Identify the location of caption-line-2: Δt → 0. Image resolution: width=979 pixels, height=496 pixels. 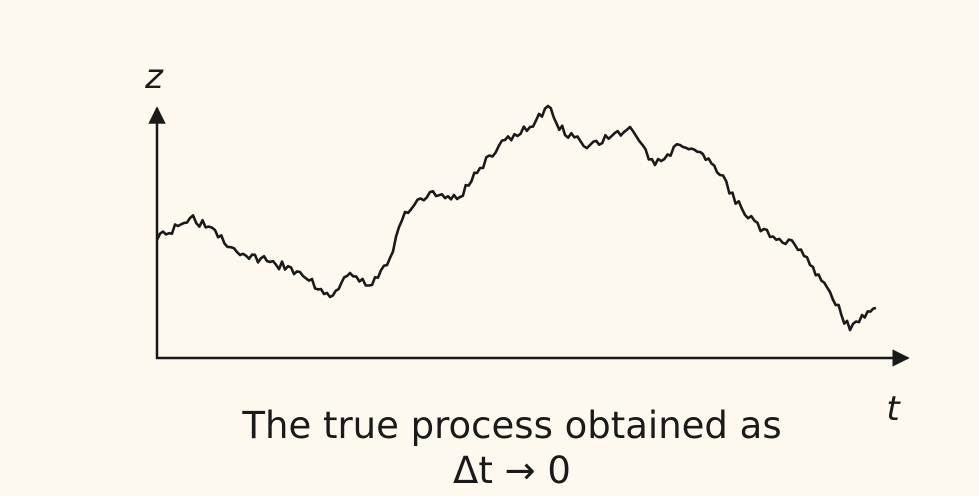
(512, 470).